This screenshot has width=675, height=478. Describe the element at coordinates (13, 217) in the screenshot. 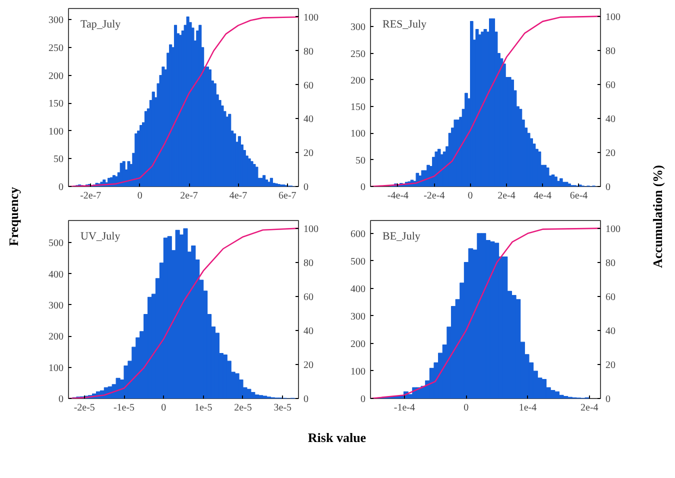

I see `y-axis-title: Frequency` at that location.